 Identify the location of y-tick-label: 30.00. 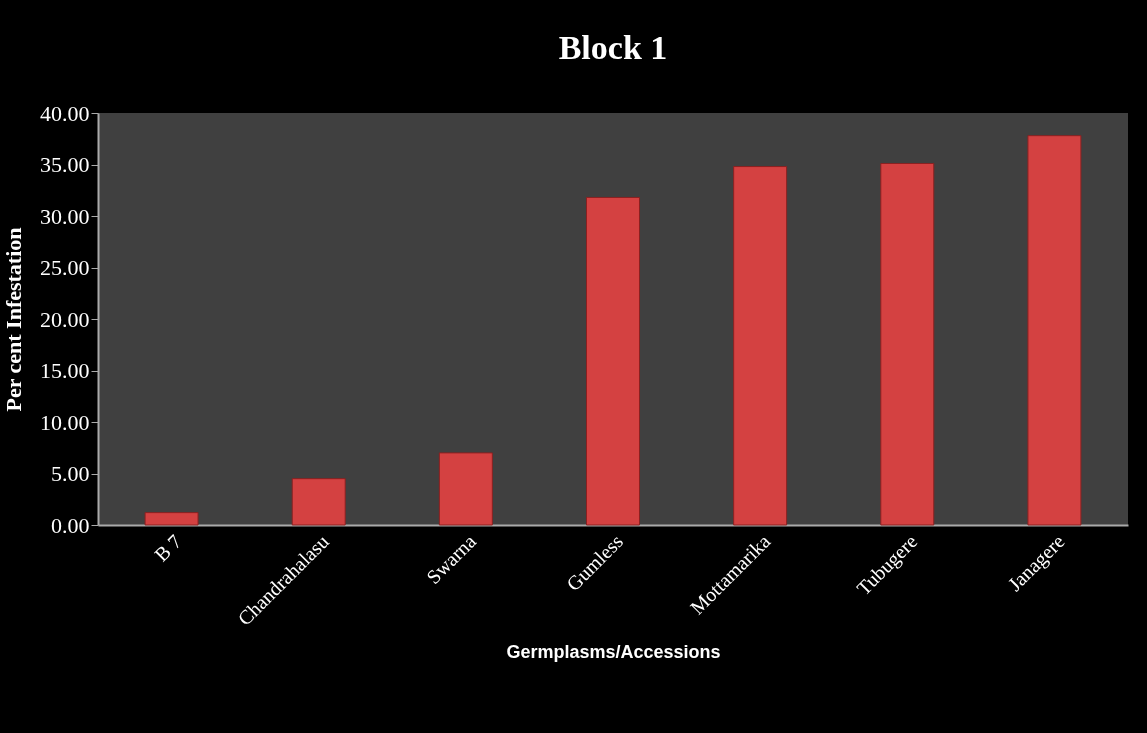
(65, 216).